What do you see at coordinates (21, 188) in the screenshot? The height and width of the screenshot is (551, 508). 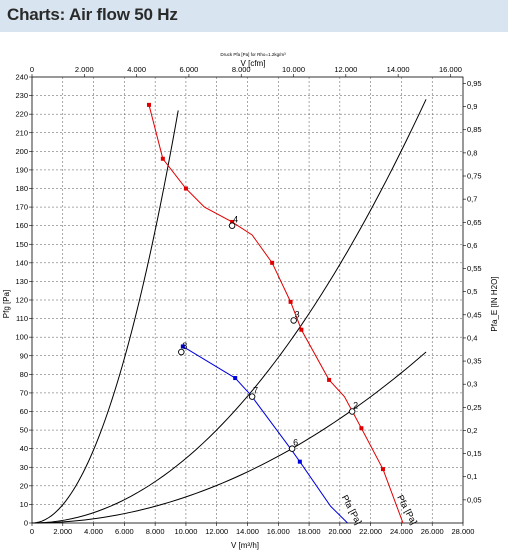 I see `y-tick-label: 180` at bounding box center [21, 188].